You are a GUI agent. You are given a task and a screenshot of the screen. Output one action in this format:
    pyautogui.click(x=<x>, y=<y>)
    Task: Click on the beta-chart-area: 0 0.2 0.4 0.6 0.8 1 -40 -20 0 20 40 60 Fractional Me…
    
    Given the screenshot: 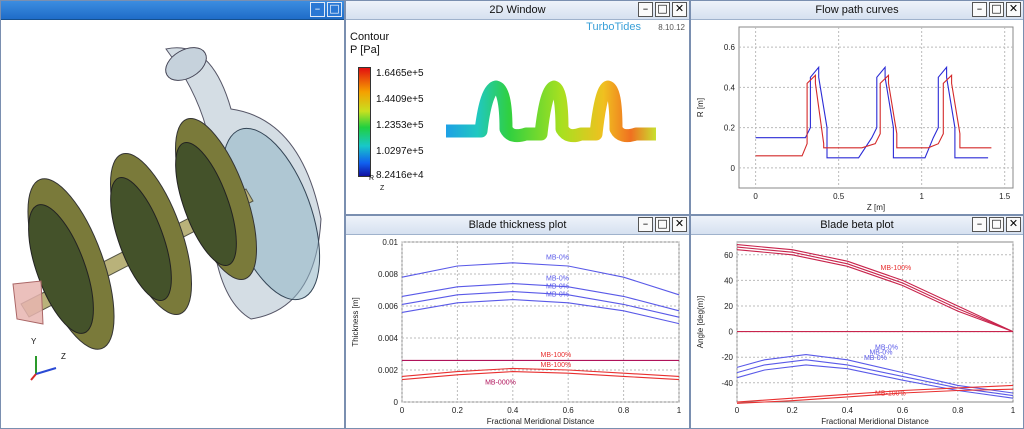 What is the action you would take?
    pyautogui.click(x=857, y=331)
    